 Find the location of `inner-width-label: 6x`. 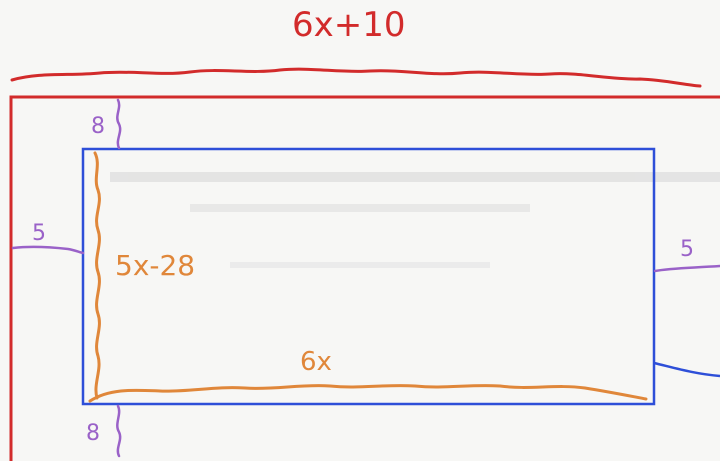

inner-width-label: 6x is located at coordinates (316, 362).